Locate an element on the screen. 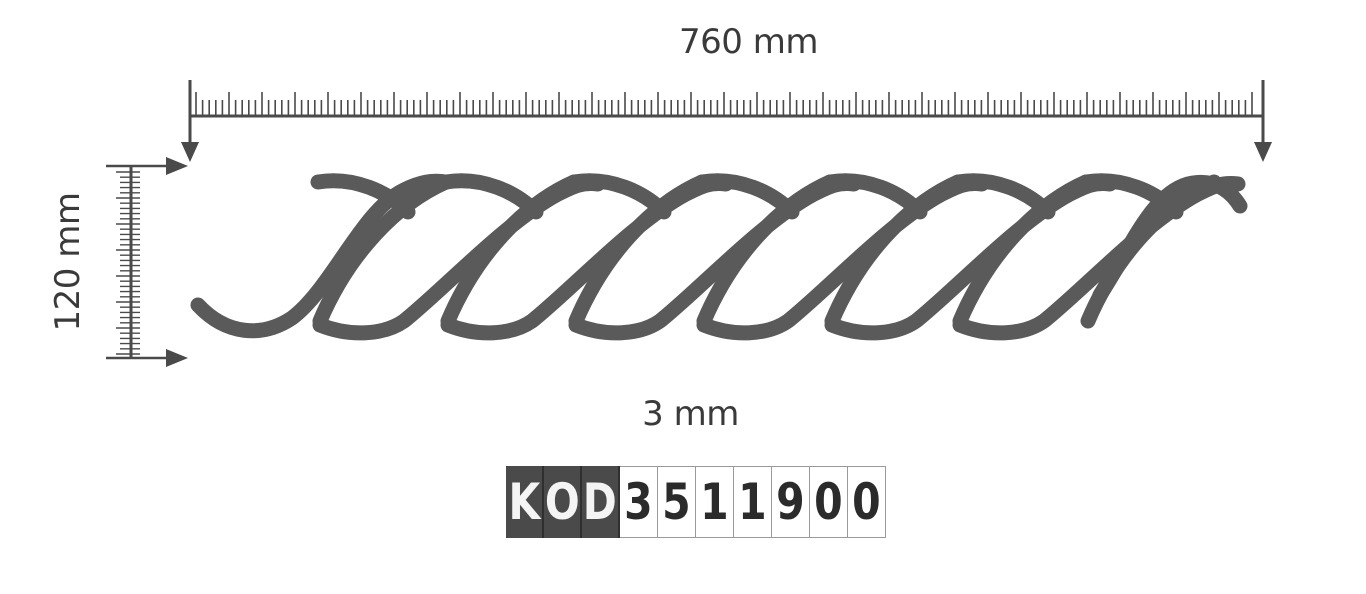 The height and width of the screenshot is (594, 1366). code-prefix-char: K is located at coordinates (525, 502).